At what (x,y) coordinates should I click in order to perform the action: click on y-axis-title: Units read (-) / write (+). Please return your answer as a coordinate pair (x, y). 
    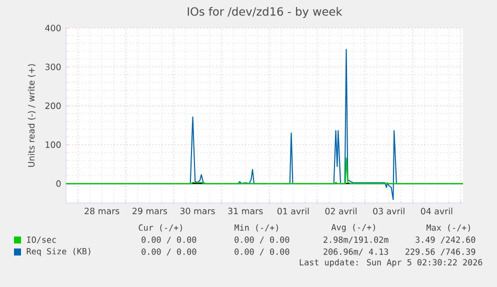
    Looking at the image, I should click on (32, 115).